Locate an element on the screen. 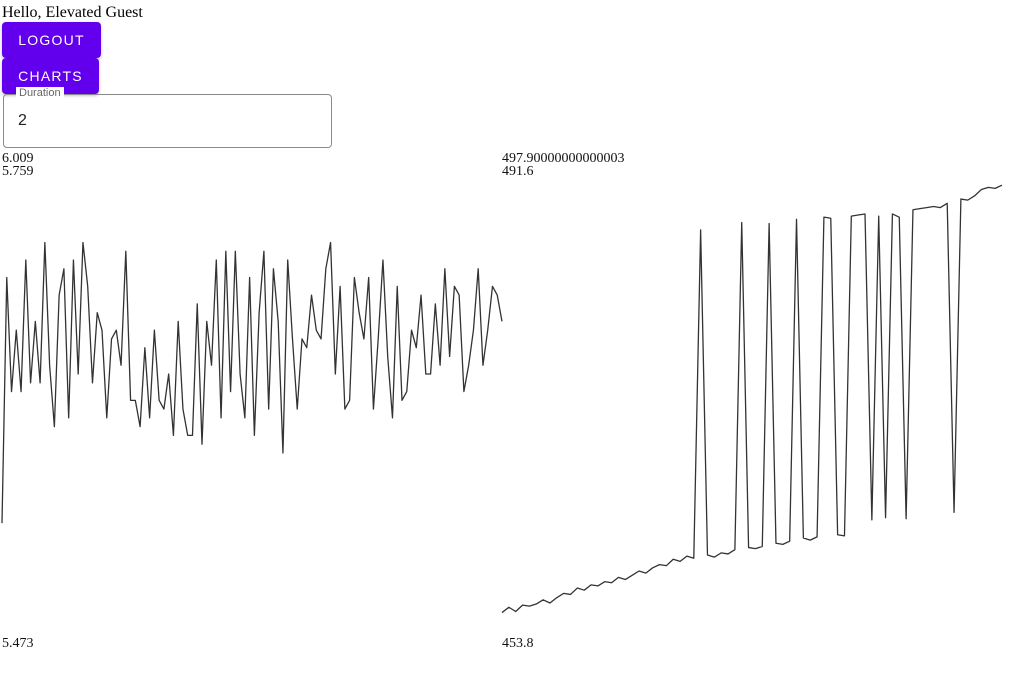 Image resolution: width=1014 pixels, height=679 pixels. chart-right-max-label: 497.90000000000003 is located at coordinates (563, 158).